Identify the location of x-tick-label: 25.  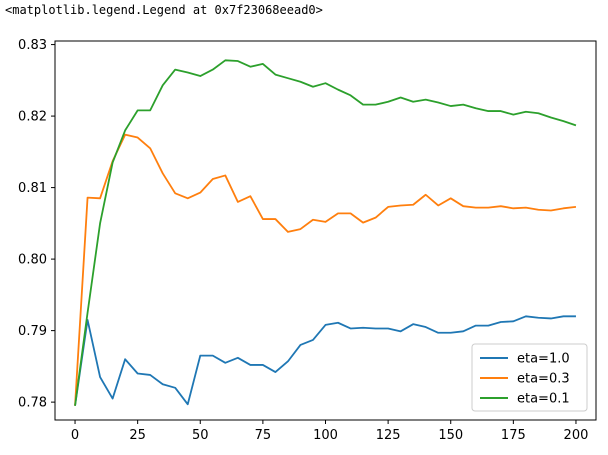
(137, 435).